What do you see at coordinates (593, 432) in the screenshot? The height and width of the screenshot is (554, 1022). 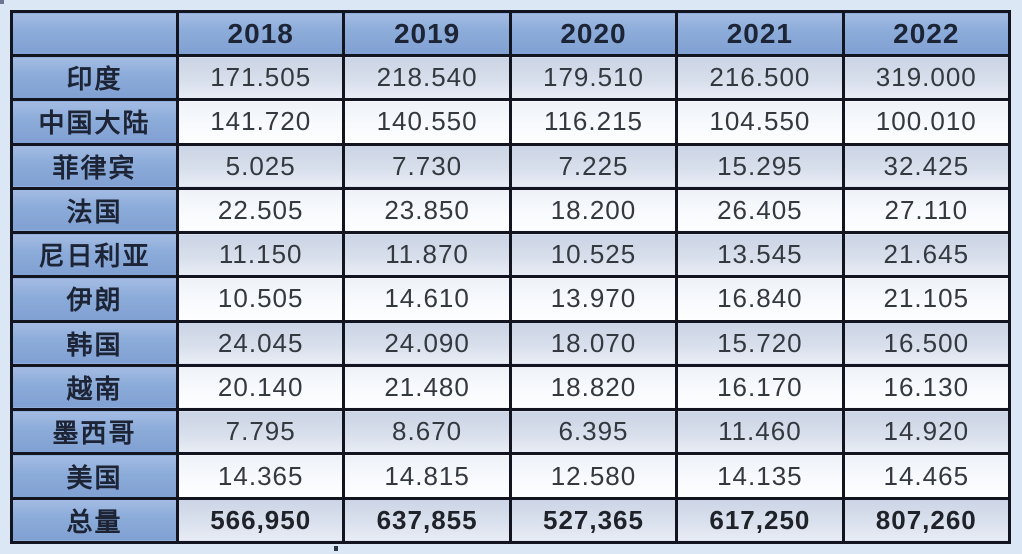 I see `cell-mexico-2020: 6.395` at bounding box center [593, 432].